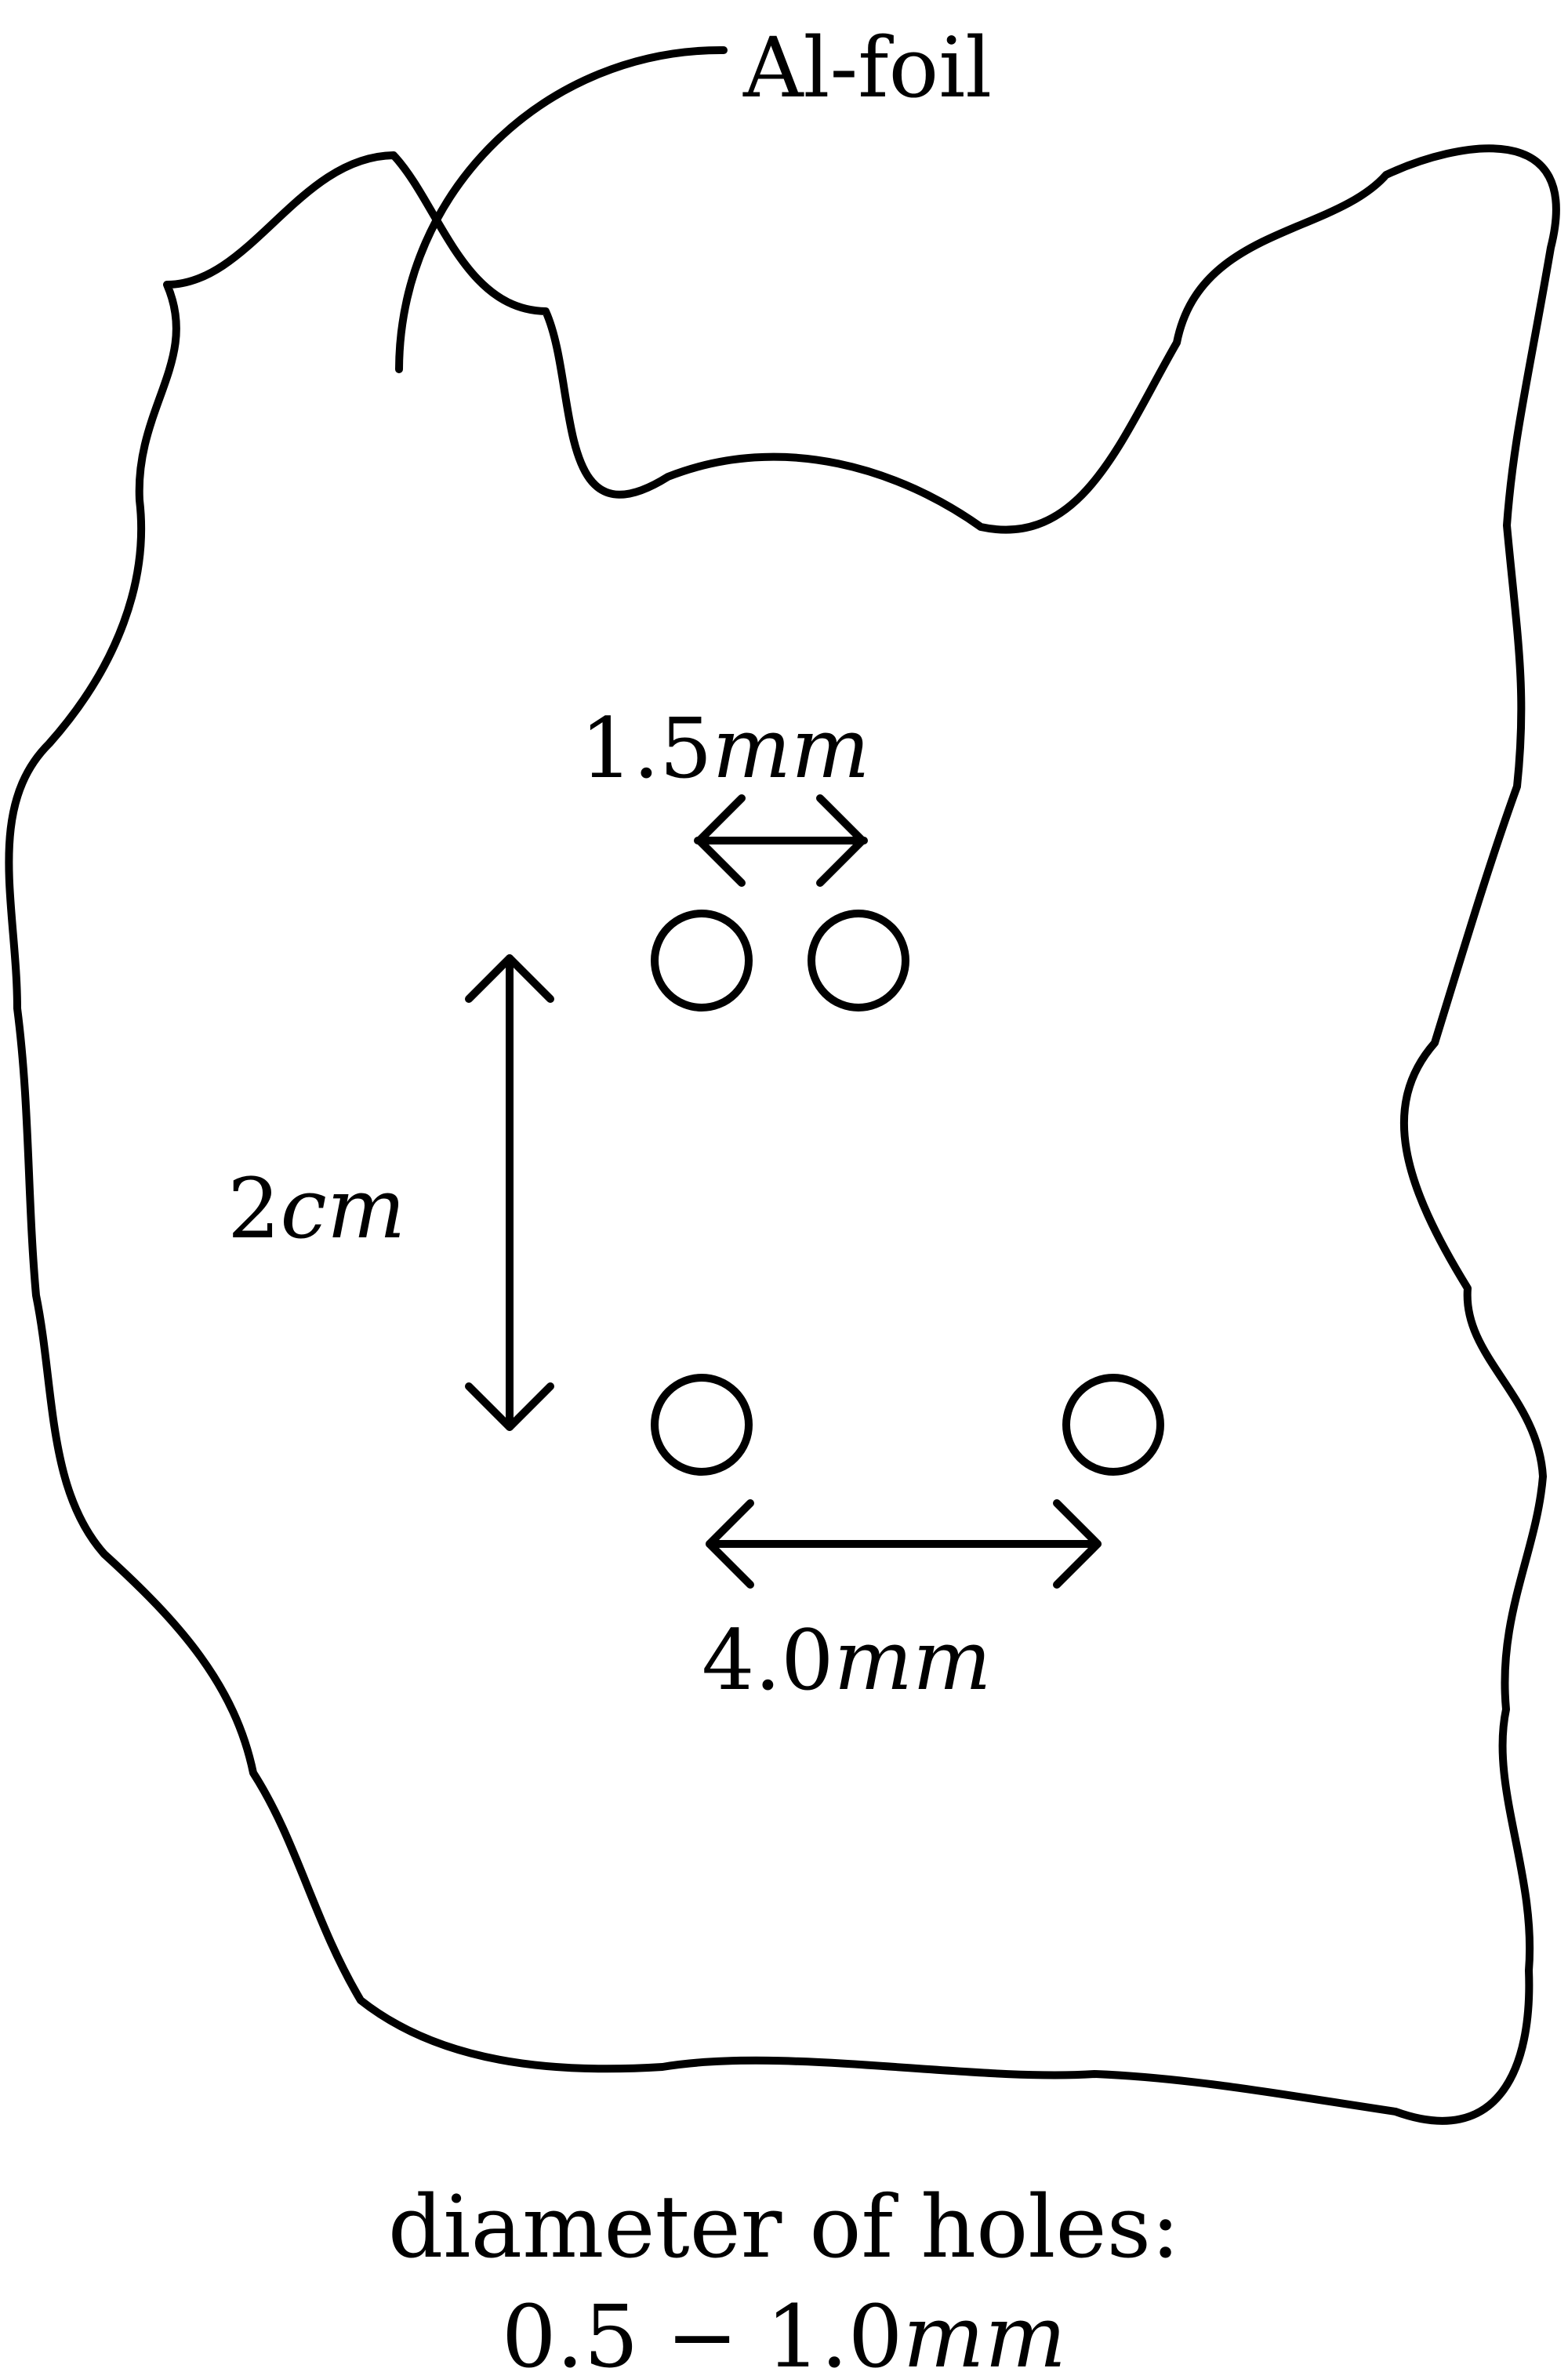 The width and height of the screenshot is (1568, 2379). I want to click on foil-label: Al-foil, so click(867, 68).